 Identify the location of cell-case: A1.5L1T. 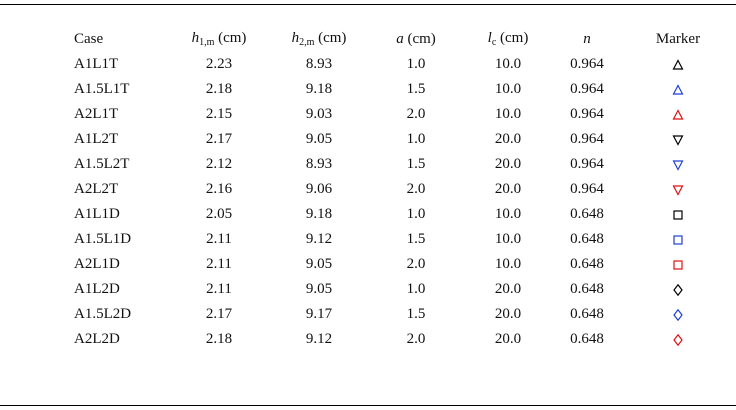
(102, 89).